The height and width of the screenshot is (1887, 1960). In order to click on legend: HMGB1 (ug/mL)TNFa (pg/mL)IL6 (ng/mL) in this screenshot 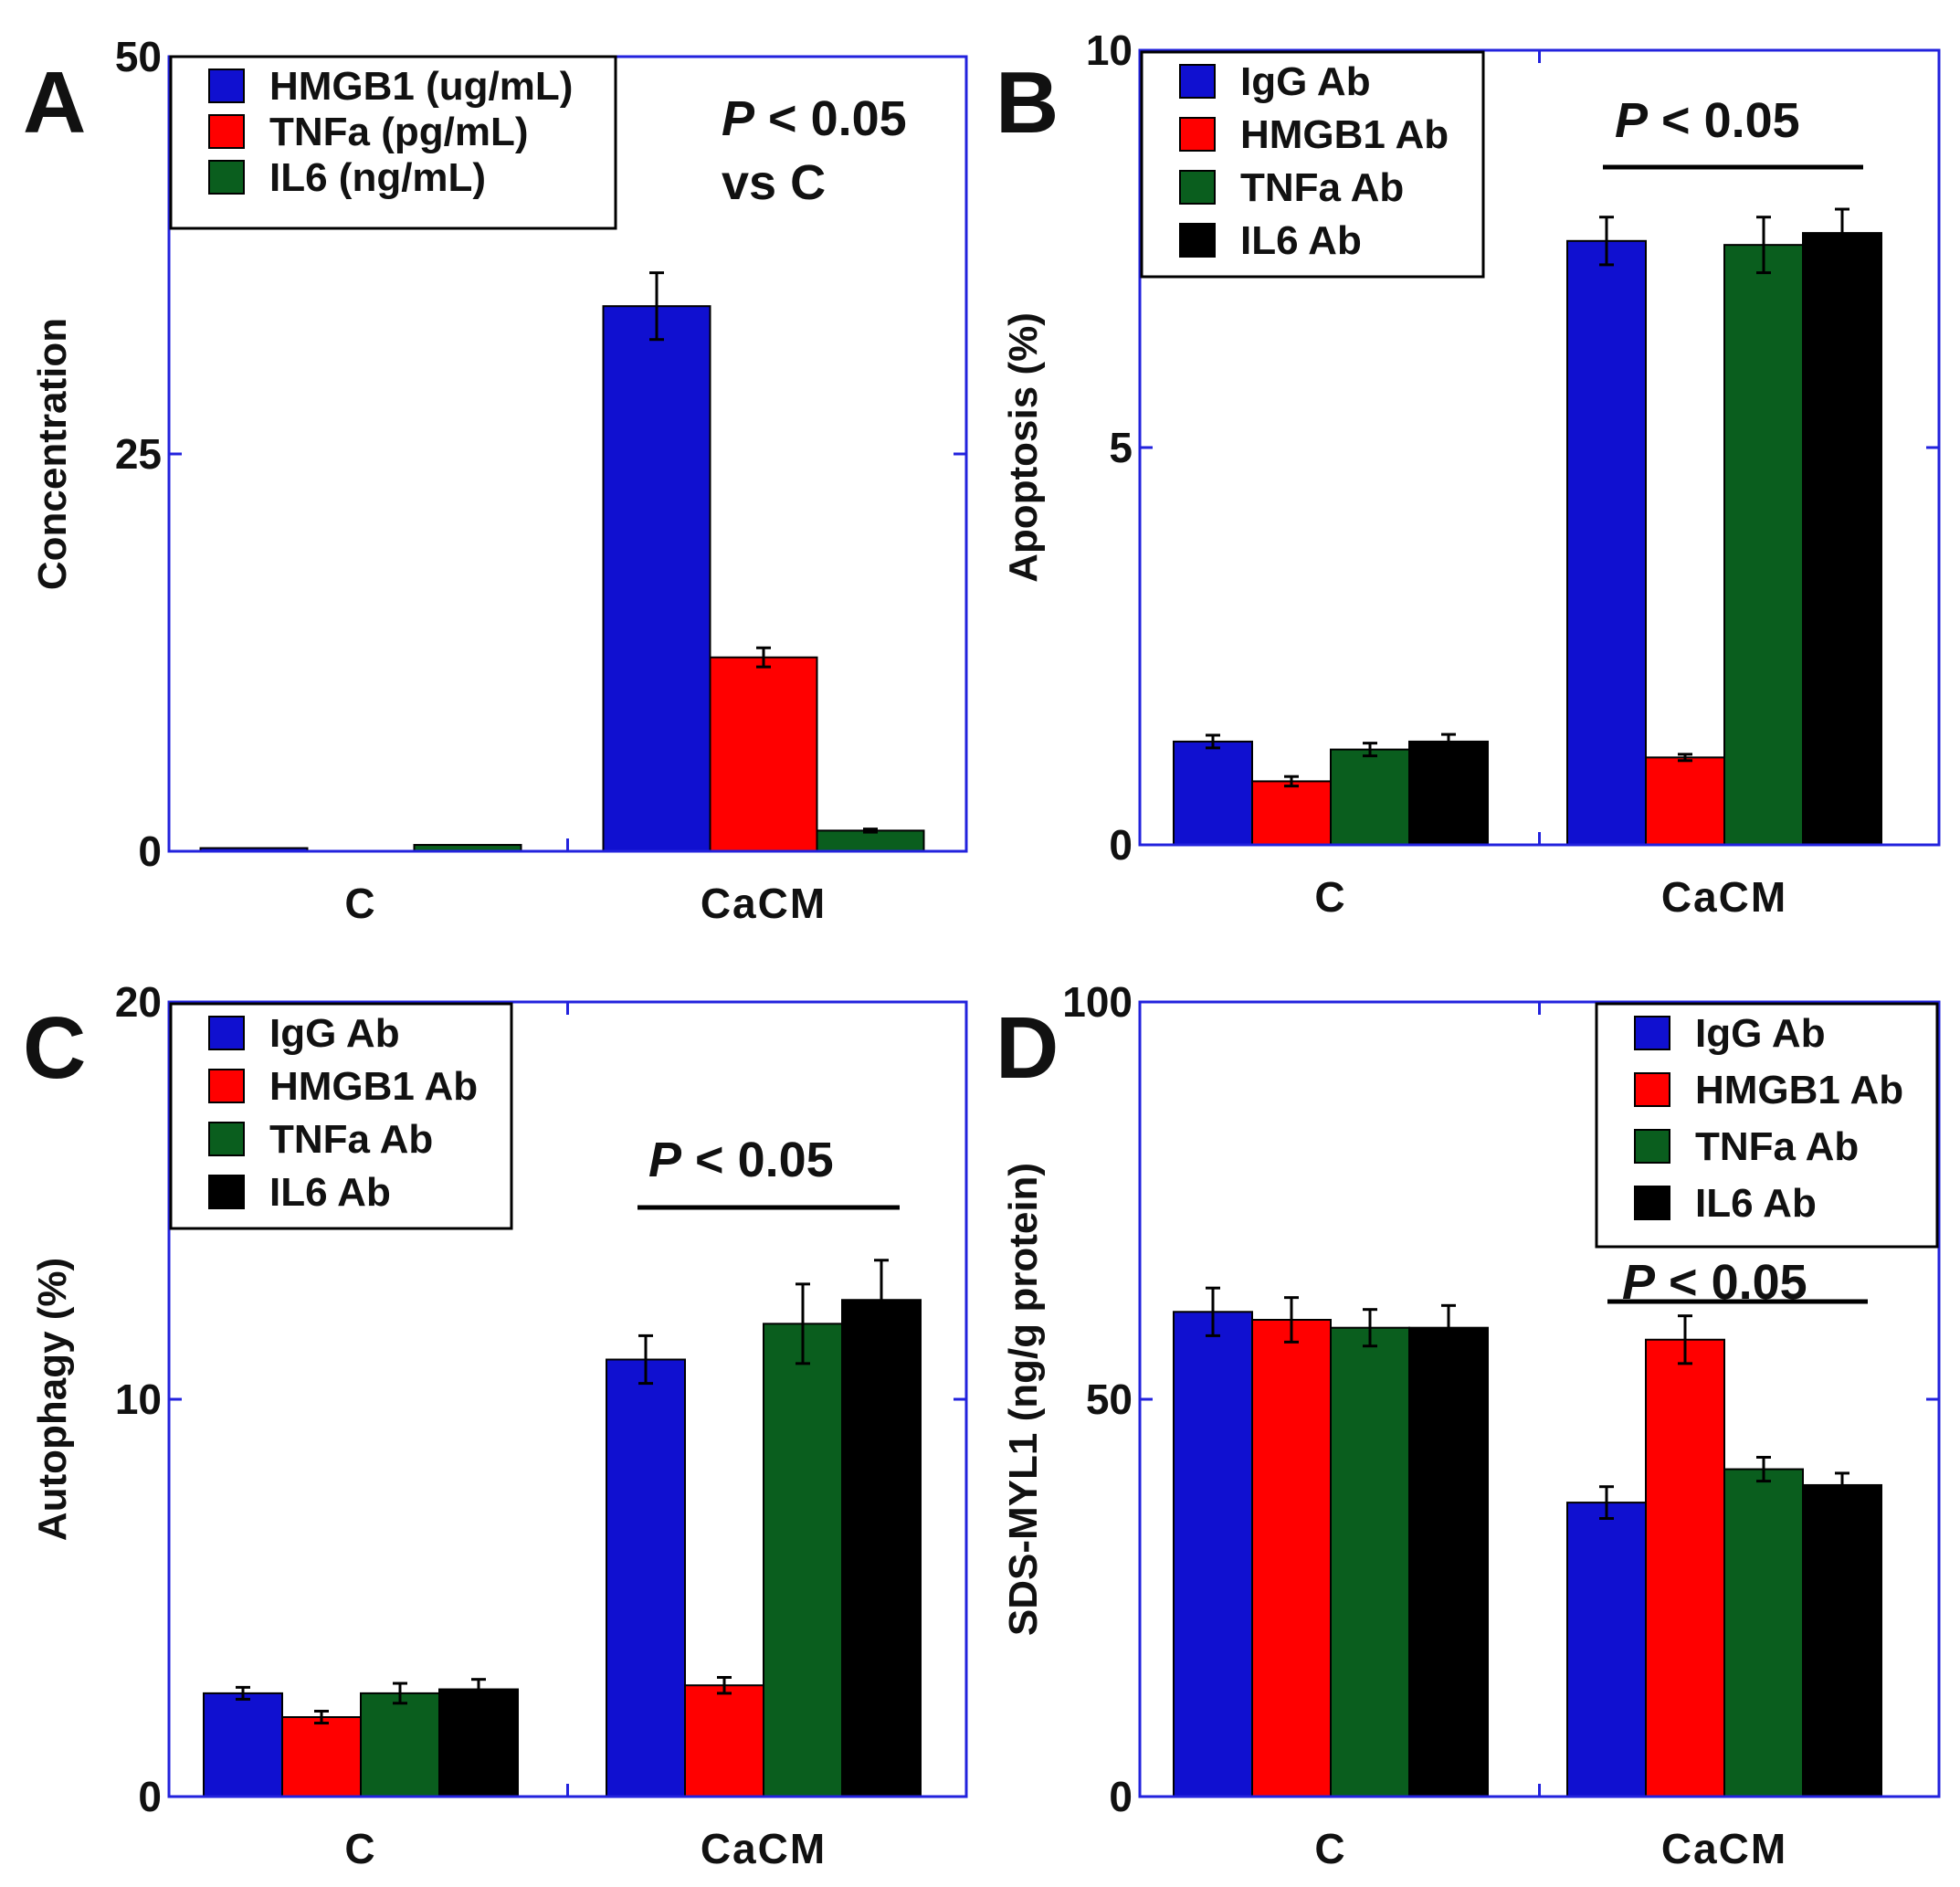, I will do `click(393, 142)`.